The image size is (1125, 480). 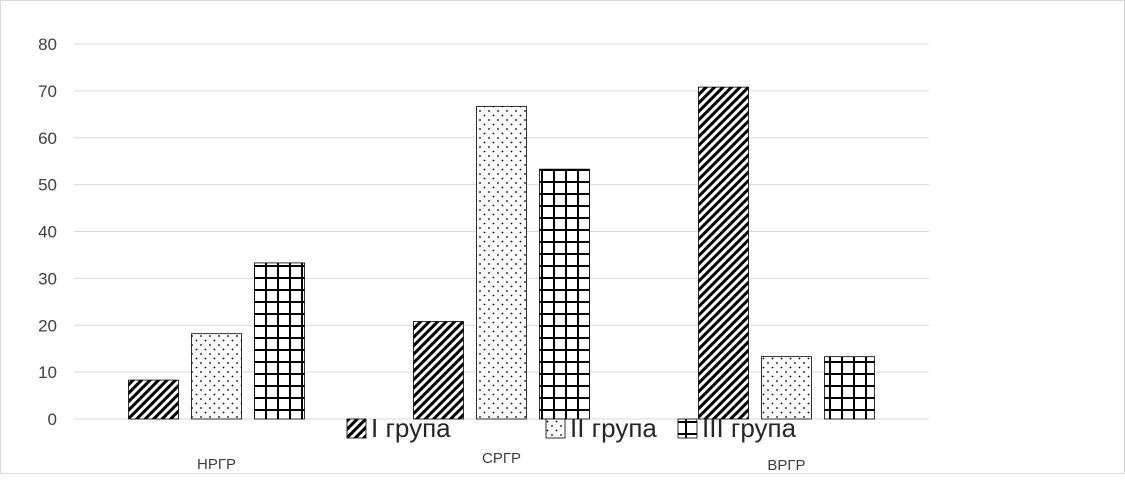 I want to click on legend-label: II група, so click(x=613, y=428).